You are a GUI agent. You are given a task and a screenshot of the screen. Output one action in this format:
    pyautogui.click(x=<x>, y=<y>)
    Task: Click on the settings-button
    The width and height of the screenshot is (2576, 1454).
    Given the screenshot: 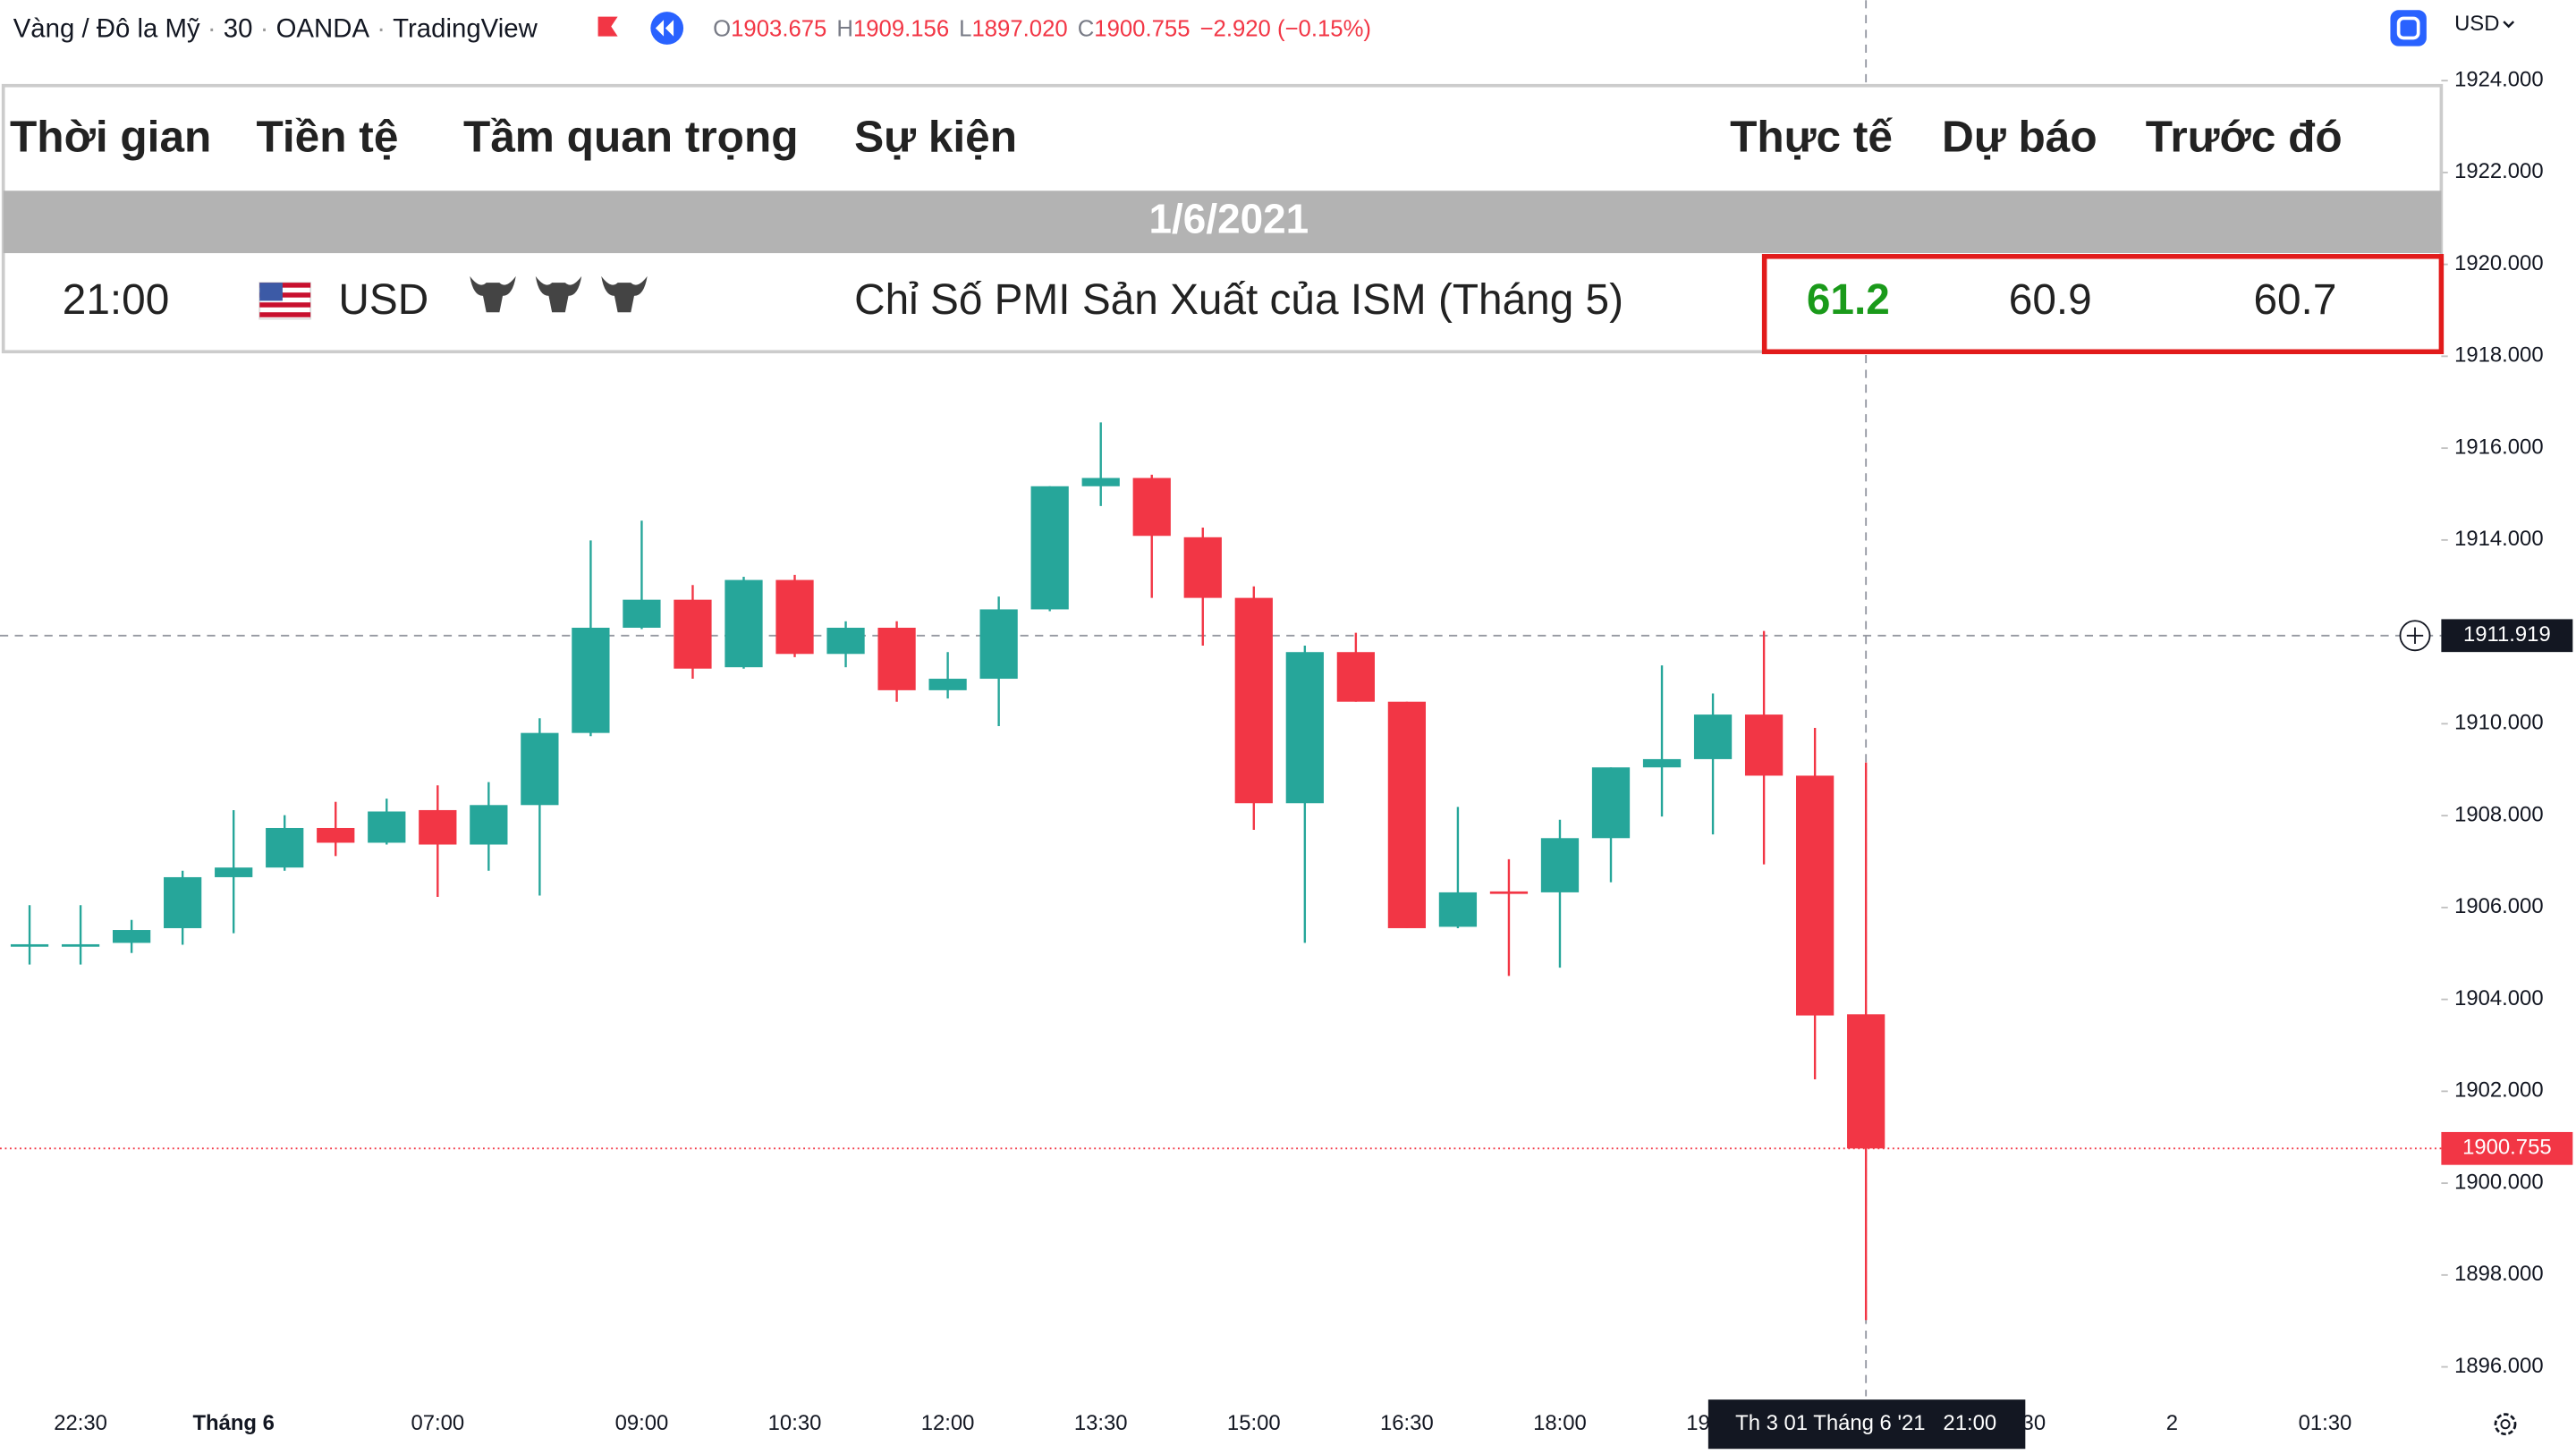 What is the action you would take?
    pyautogui.click(x=2408, y=28)
    